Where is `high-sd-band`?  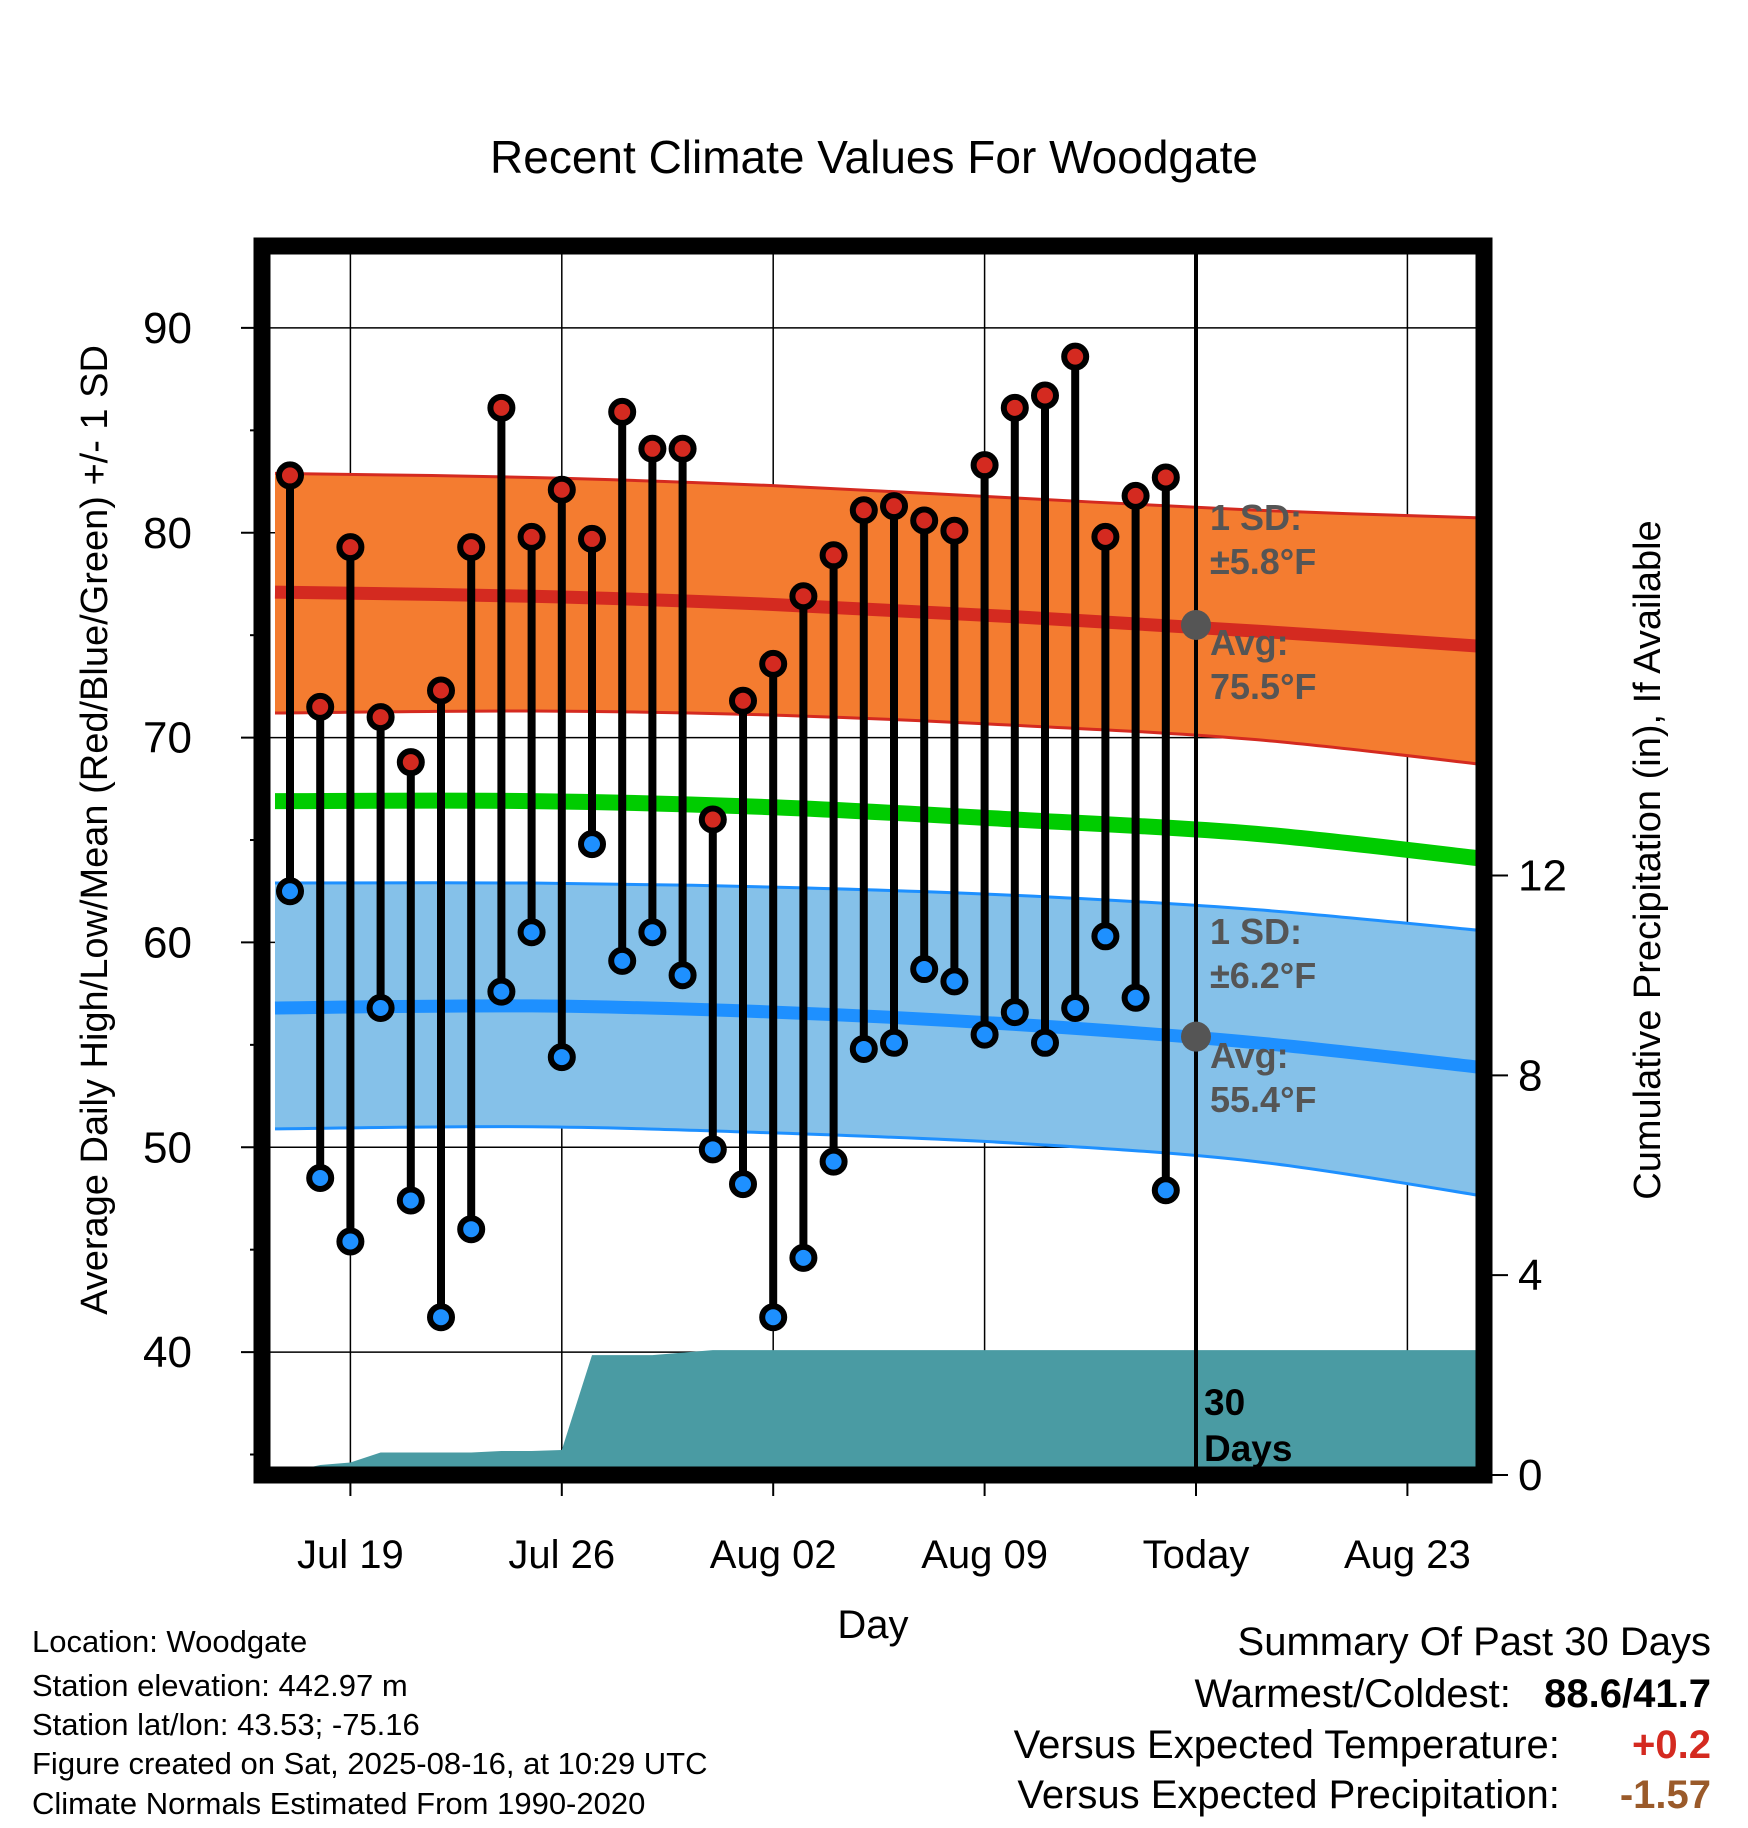
high-sd-band is located at coordinates (879, 619).